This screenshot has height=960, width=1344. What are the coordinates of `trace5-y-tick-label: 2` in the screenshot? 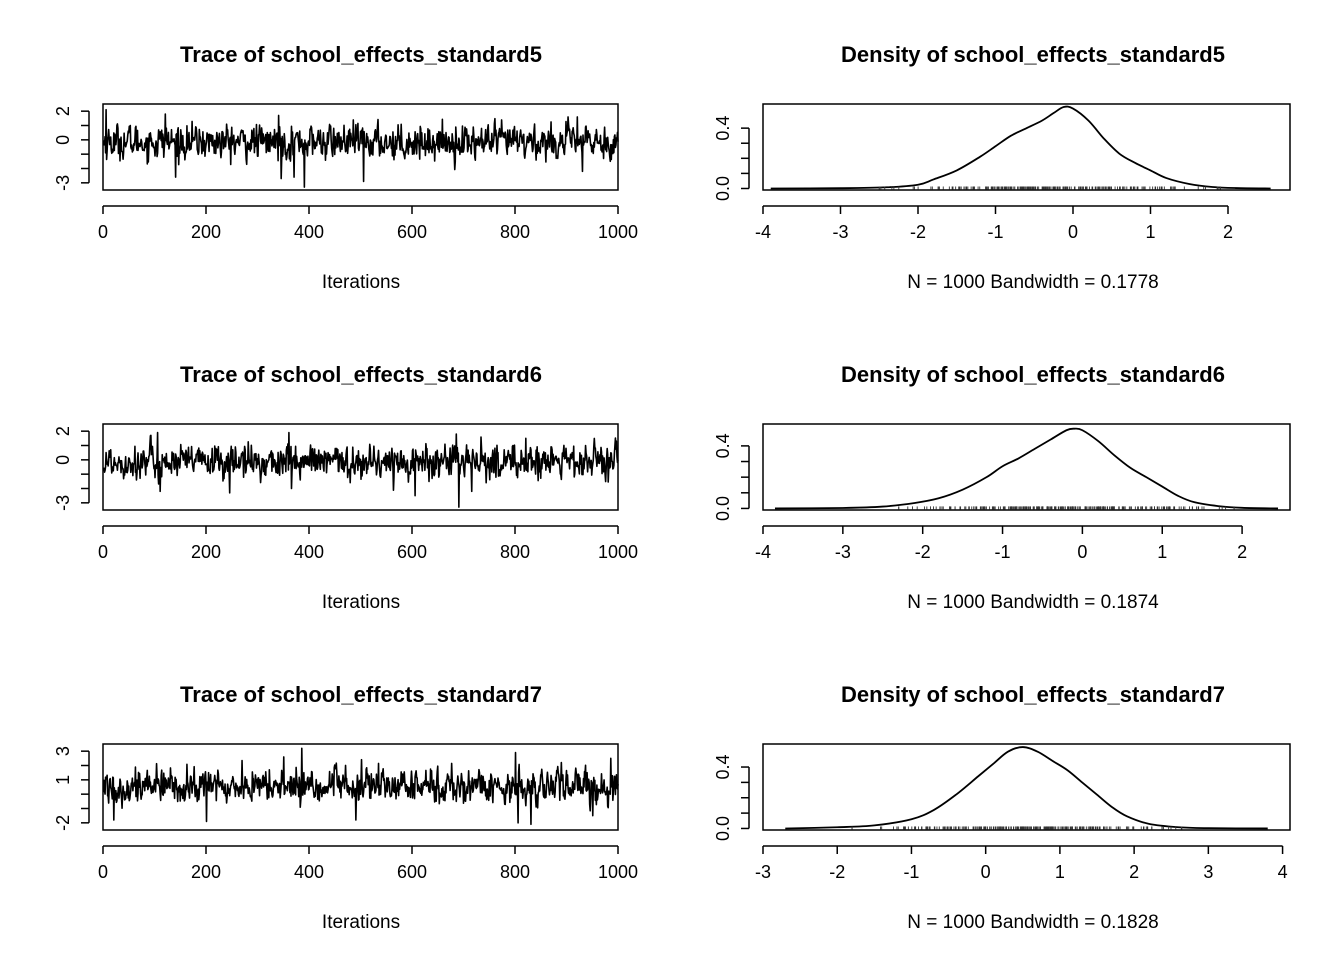 It's located at (63, 111).